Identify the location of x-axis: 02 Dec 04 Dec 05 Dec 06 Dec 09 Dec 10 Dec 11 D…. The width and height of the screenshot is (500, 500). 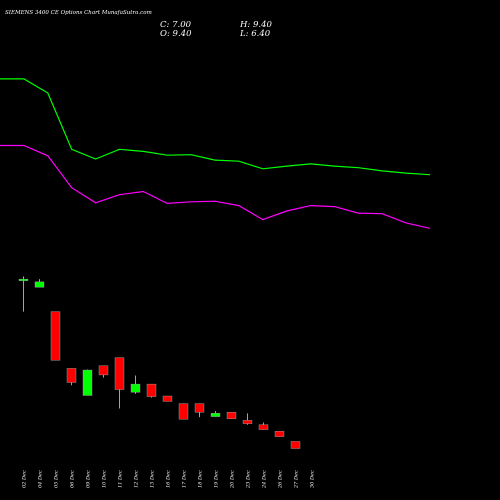
(169, 479).